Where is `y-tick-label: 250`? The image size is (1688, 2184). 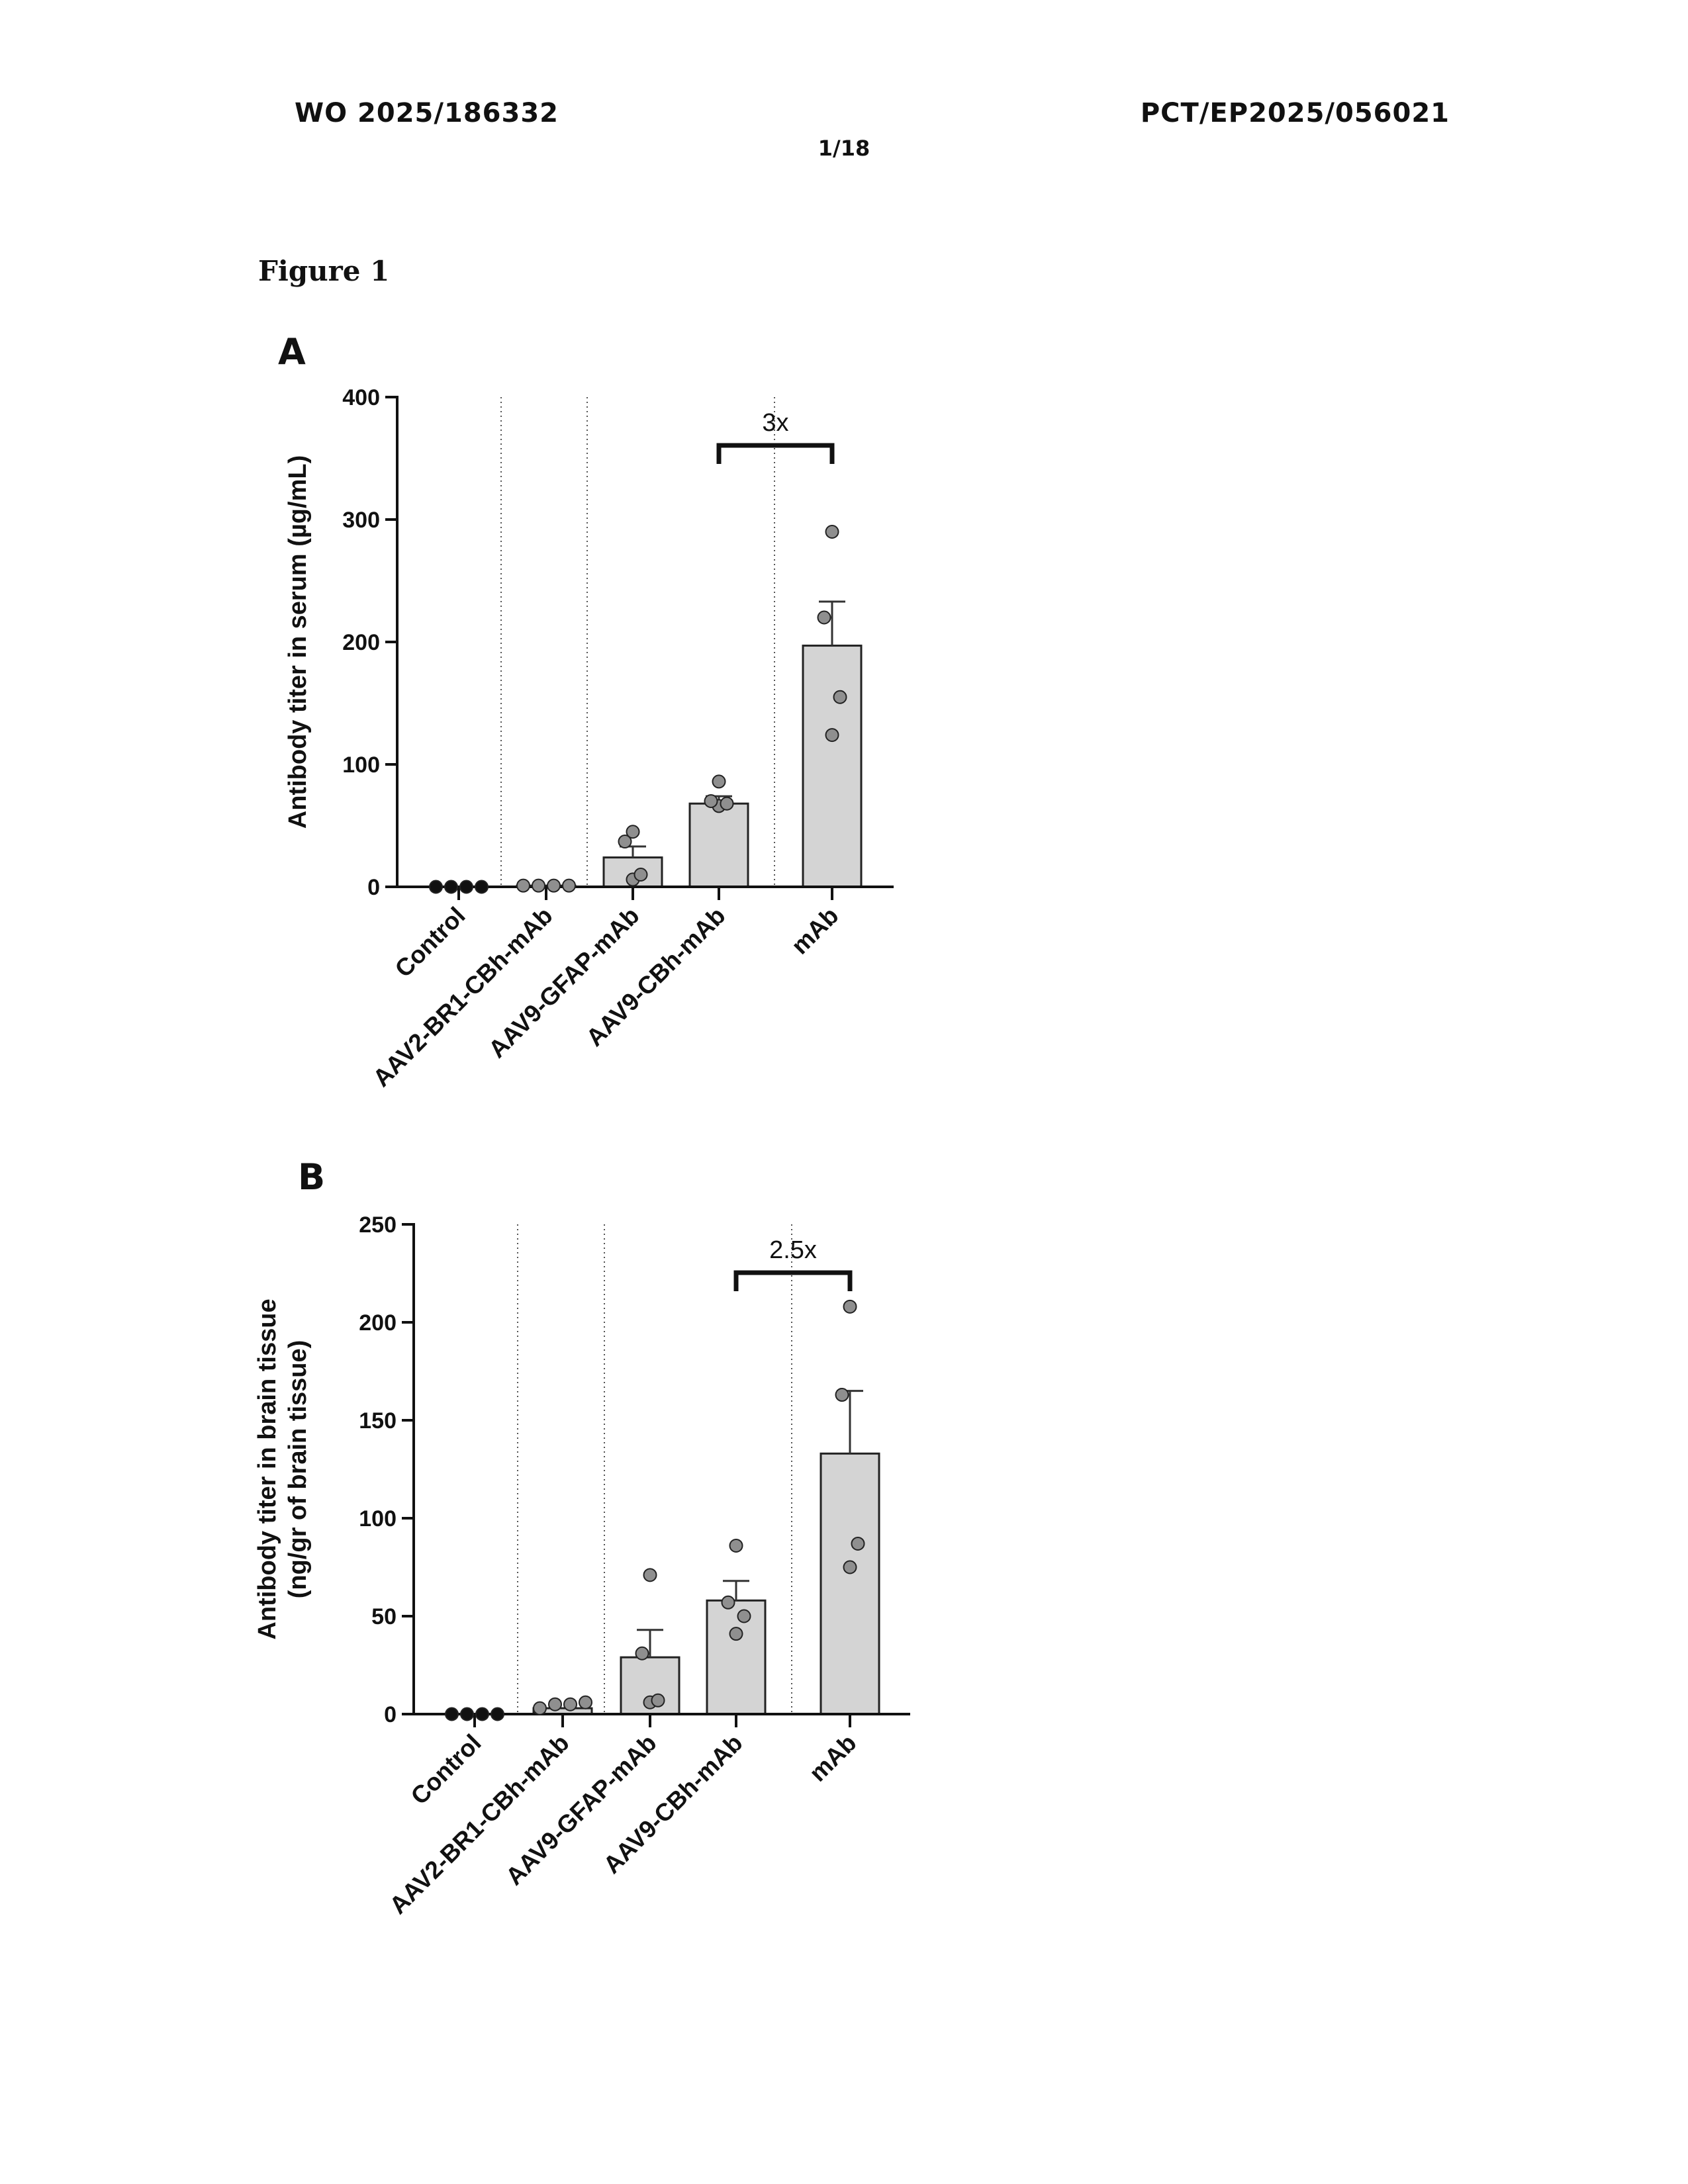
y-tick-label: 250 is located at coordinates (378, 1225).